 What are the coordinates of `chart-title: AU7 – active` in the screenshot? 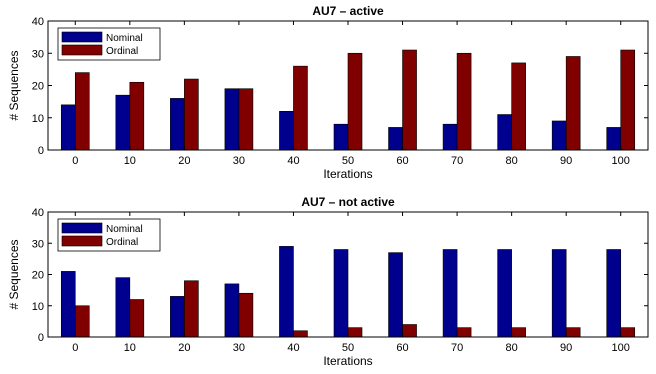 It's located at (348, 11).